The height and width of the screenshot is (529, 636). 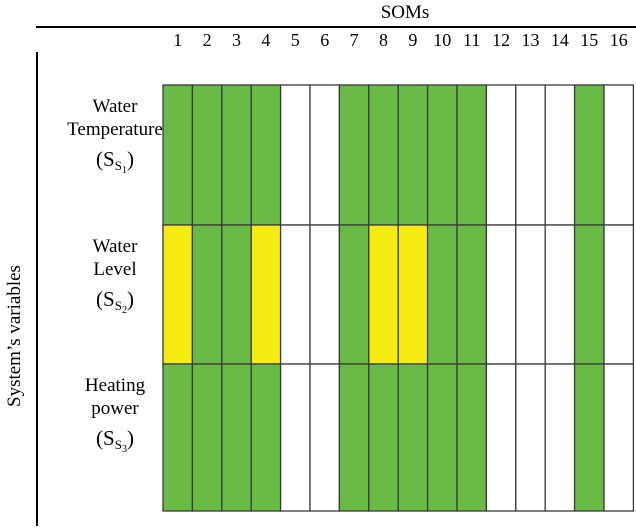 I want to click on cell-row1-som1, so click(x=178, y=155).